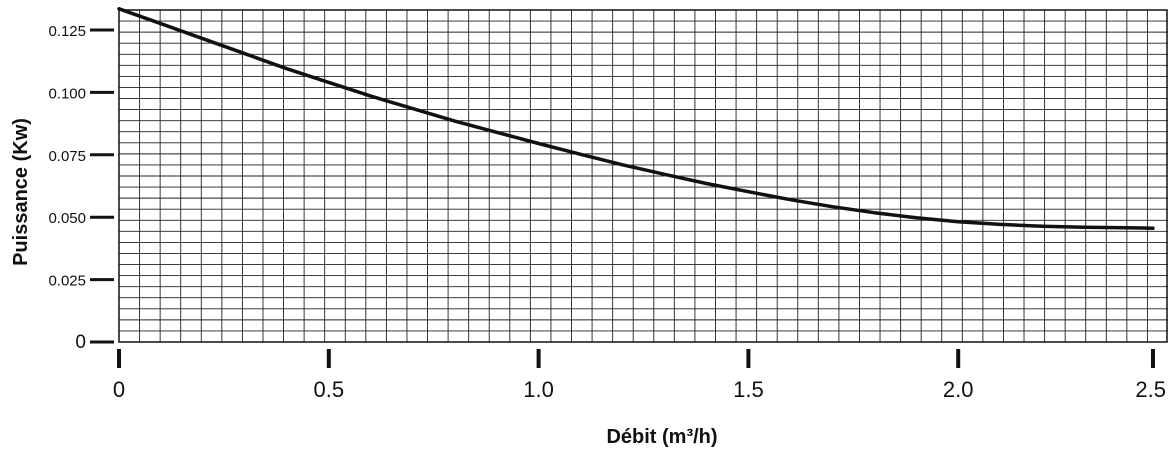 This screenshot has height=451, width=1168. Describe the element at coordinates (119, 389) in the screenshot. I see `x-tick-label: 0` at that location.